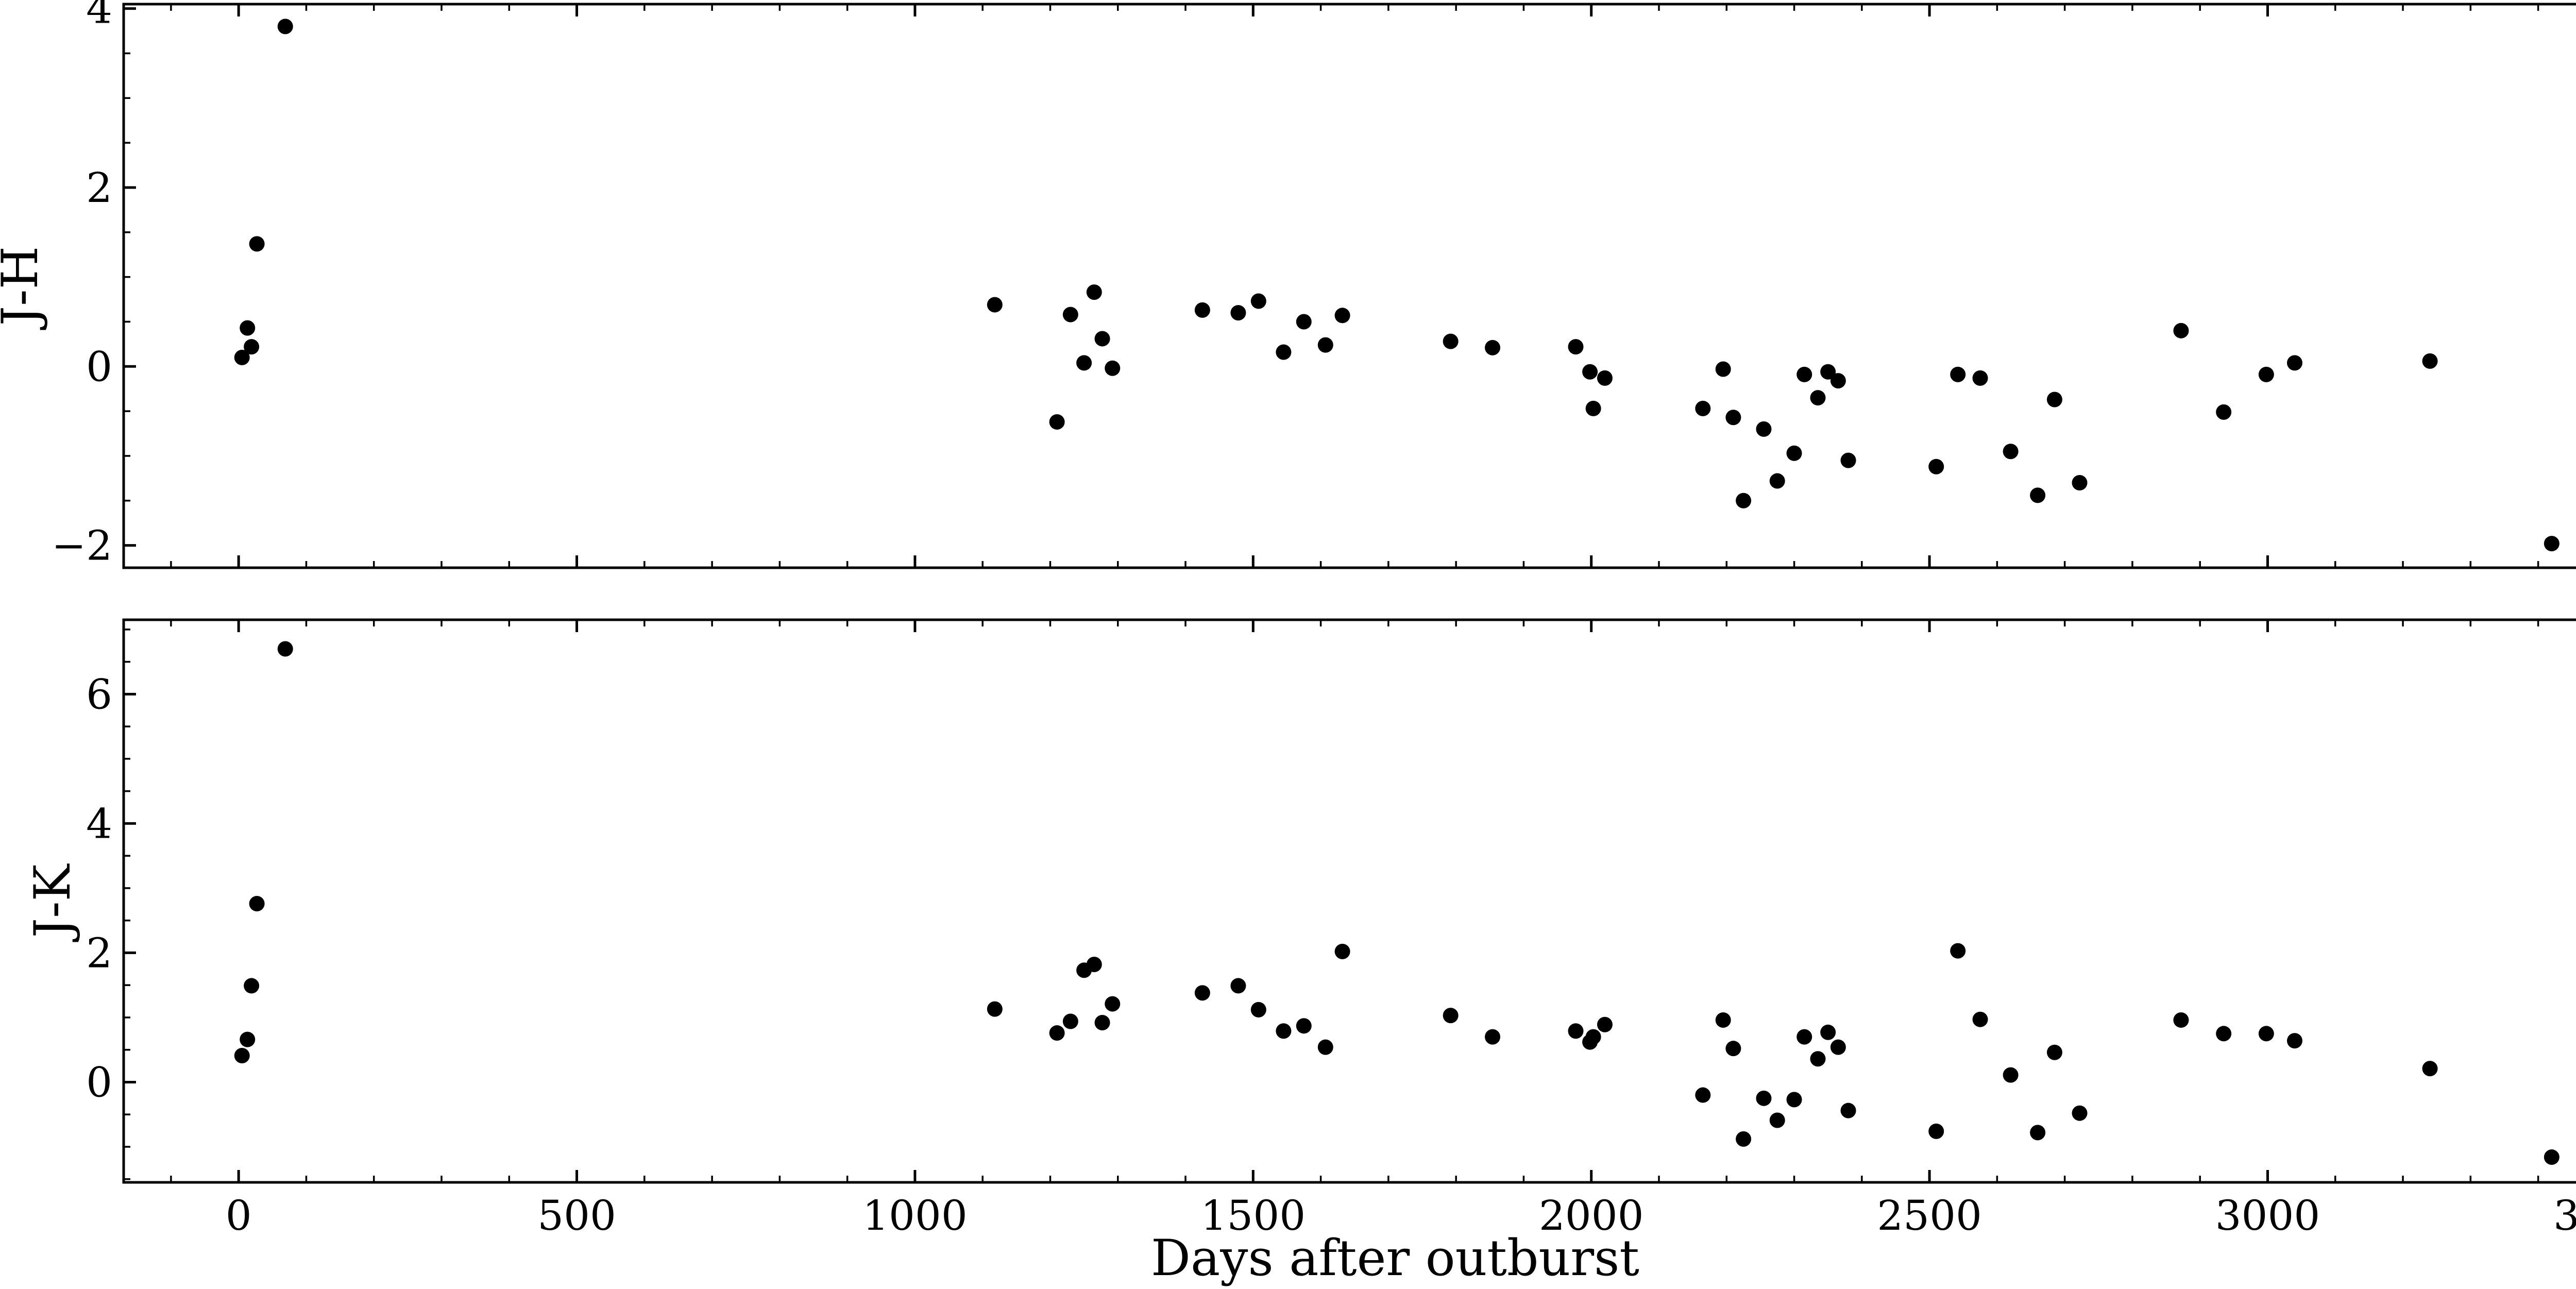 The width and height of the screenshot is (2576, 1289). I want to click on x-tick-label: 3500, so click(2564, 1216).